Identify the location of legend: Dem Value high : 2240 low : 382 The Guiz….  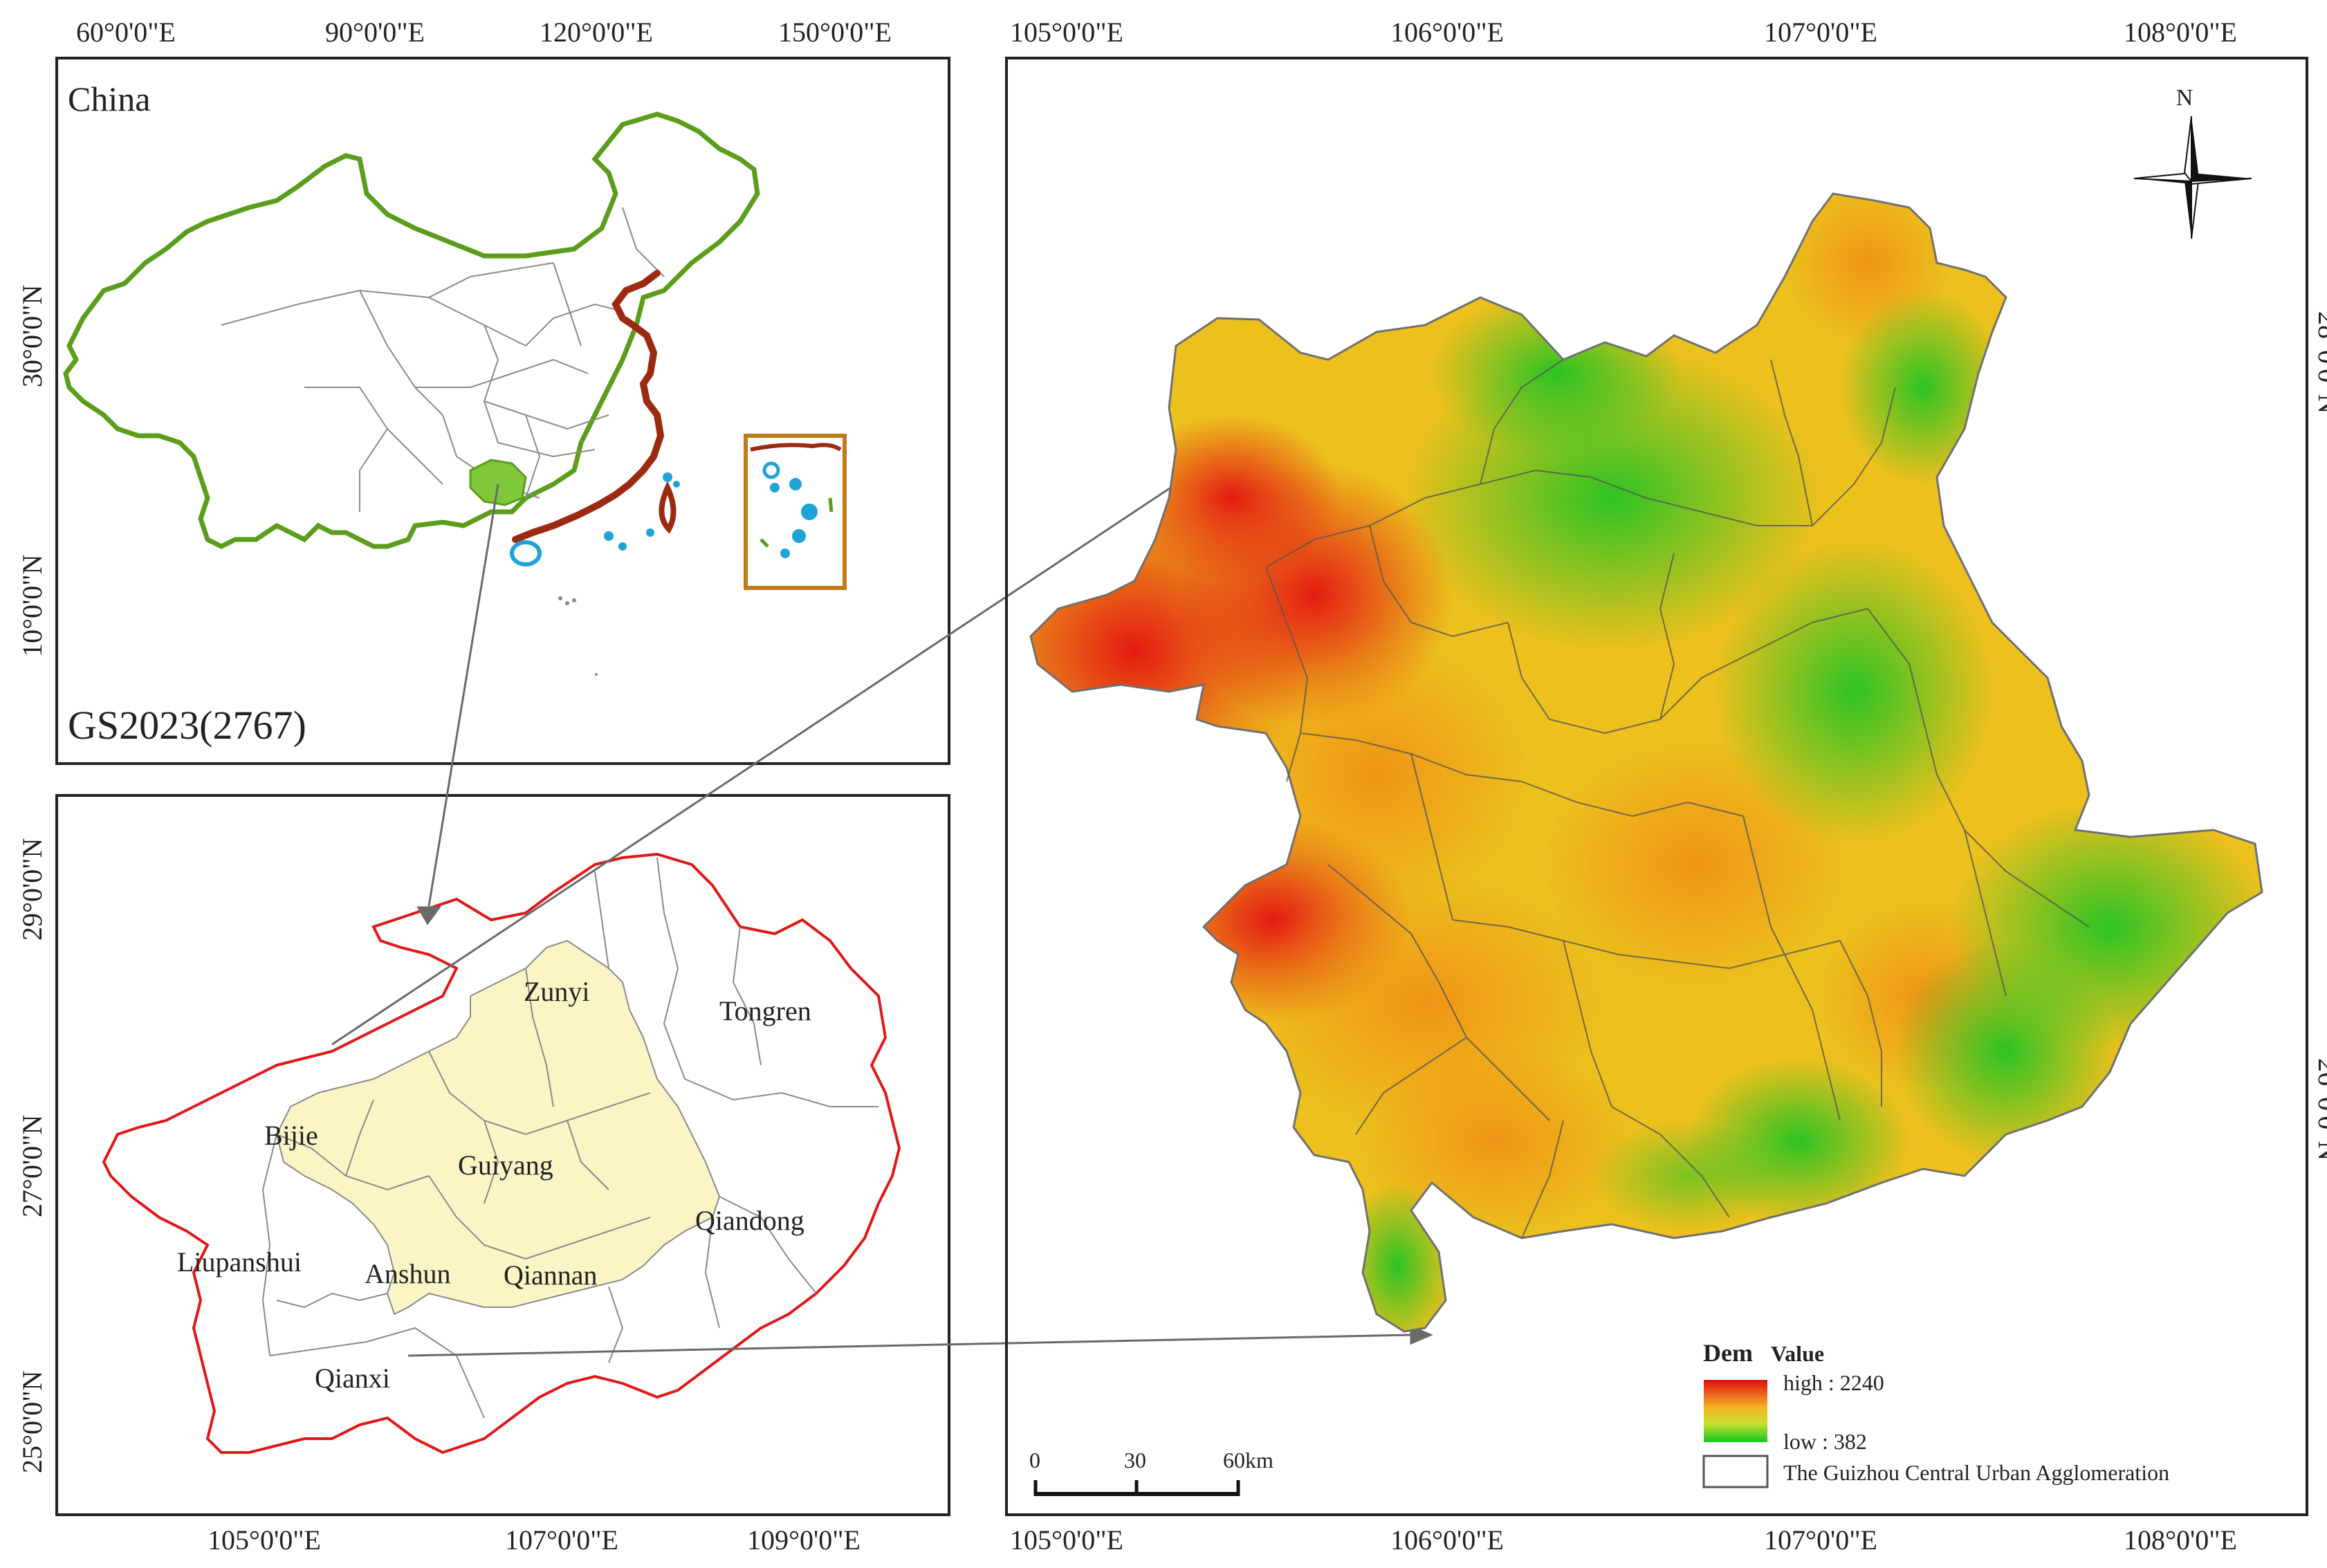
(1935, 1413).